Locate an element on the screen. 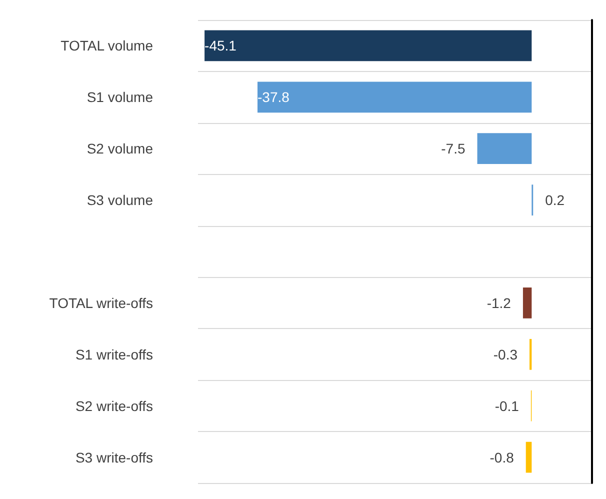 Image resolution: width=606 pixels, height=499 pixels. y-tick-label: S2 write-offs is located at coordinates (114, 406).